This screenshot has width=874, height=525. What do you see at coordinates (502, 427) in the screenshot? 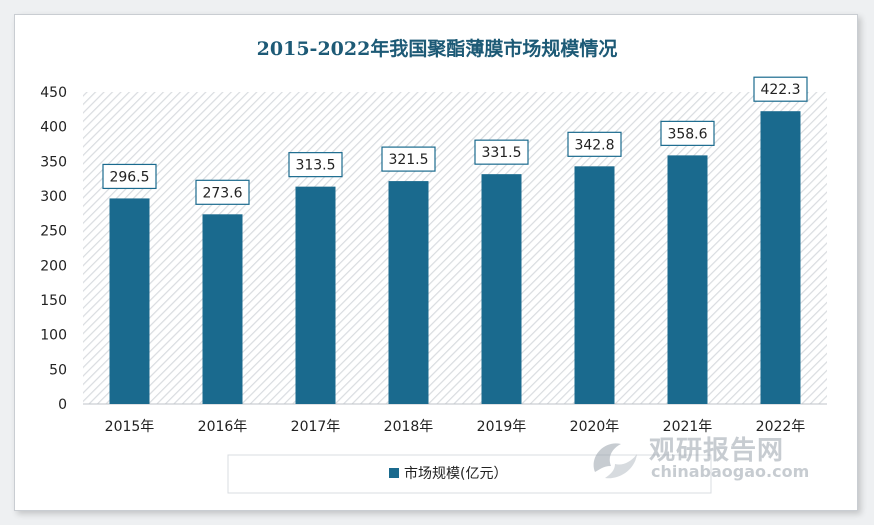
I see `x-tick-label: 2019年` at bounding box center [502, 427].